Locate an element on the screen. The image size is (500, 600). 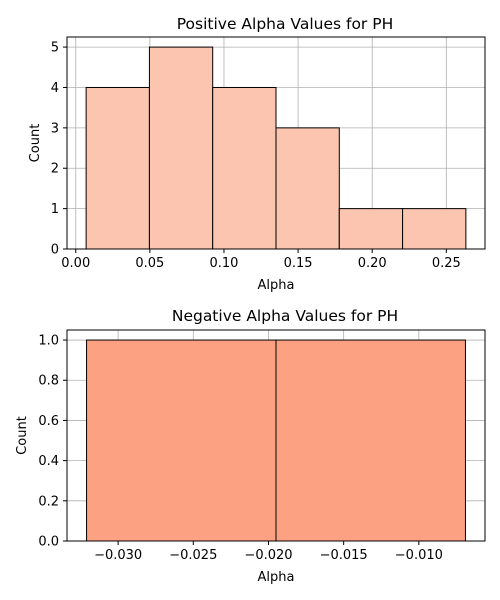
x-tick-label: −0.010 is located at coordinates (419, 555).